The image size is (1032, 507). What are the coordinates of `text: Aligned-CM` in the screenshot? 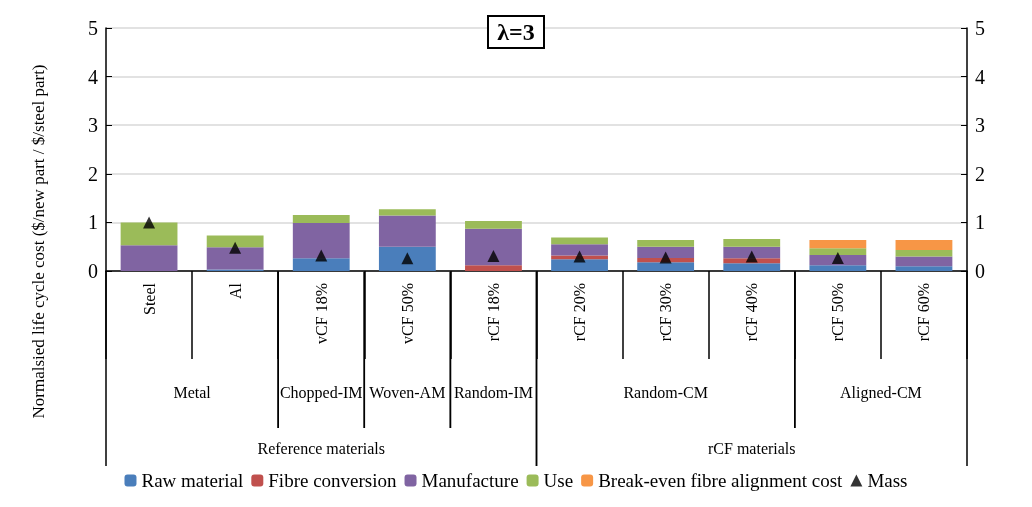 It's located at (881, 392).